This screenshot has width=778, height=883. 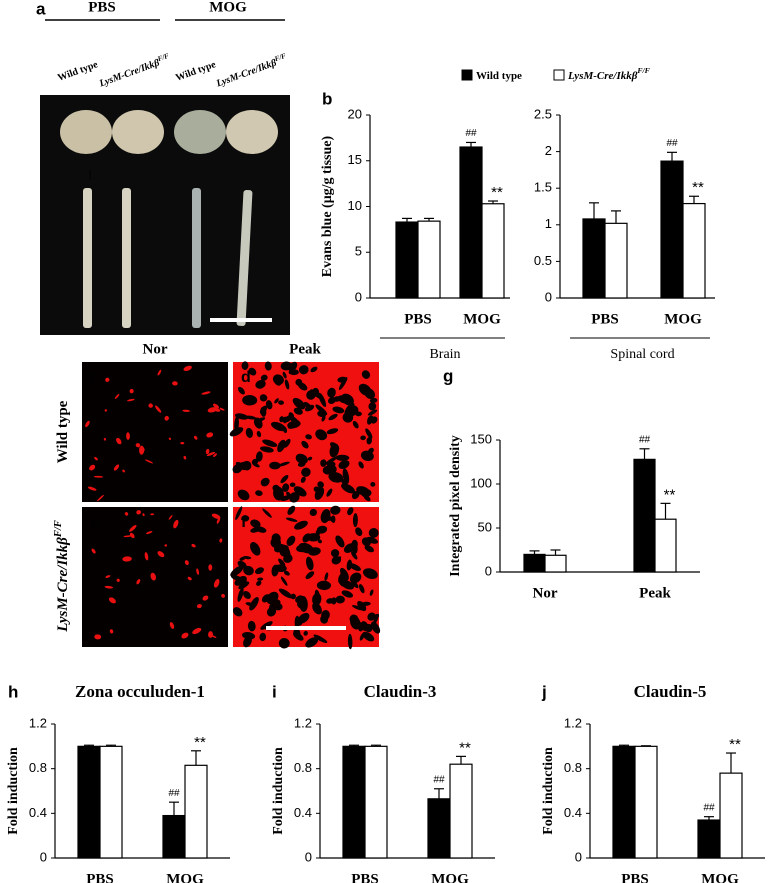 I want to click on y-tick-label: 0.4, so click(x=303, y=812).